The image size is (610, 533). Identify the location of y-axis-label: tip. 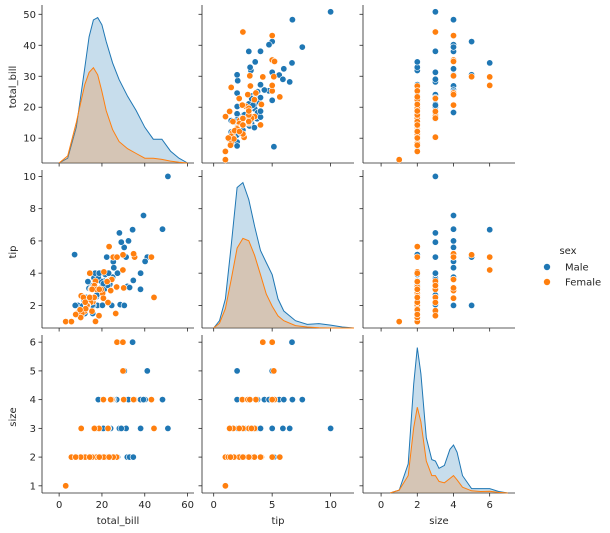
(13, 251).